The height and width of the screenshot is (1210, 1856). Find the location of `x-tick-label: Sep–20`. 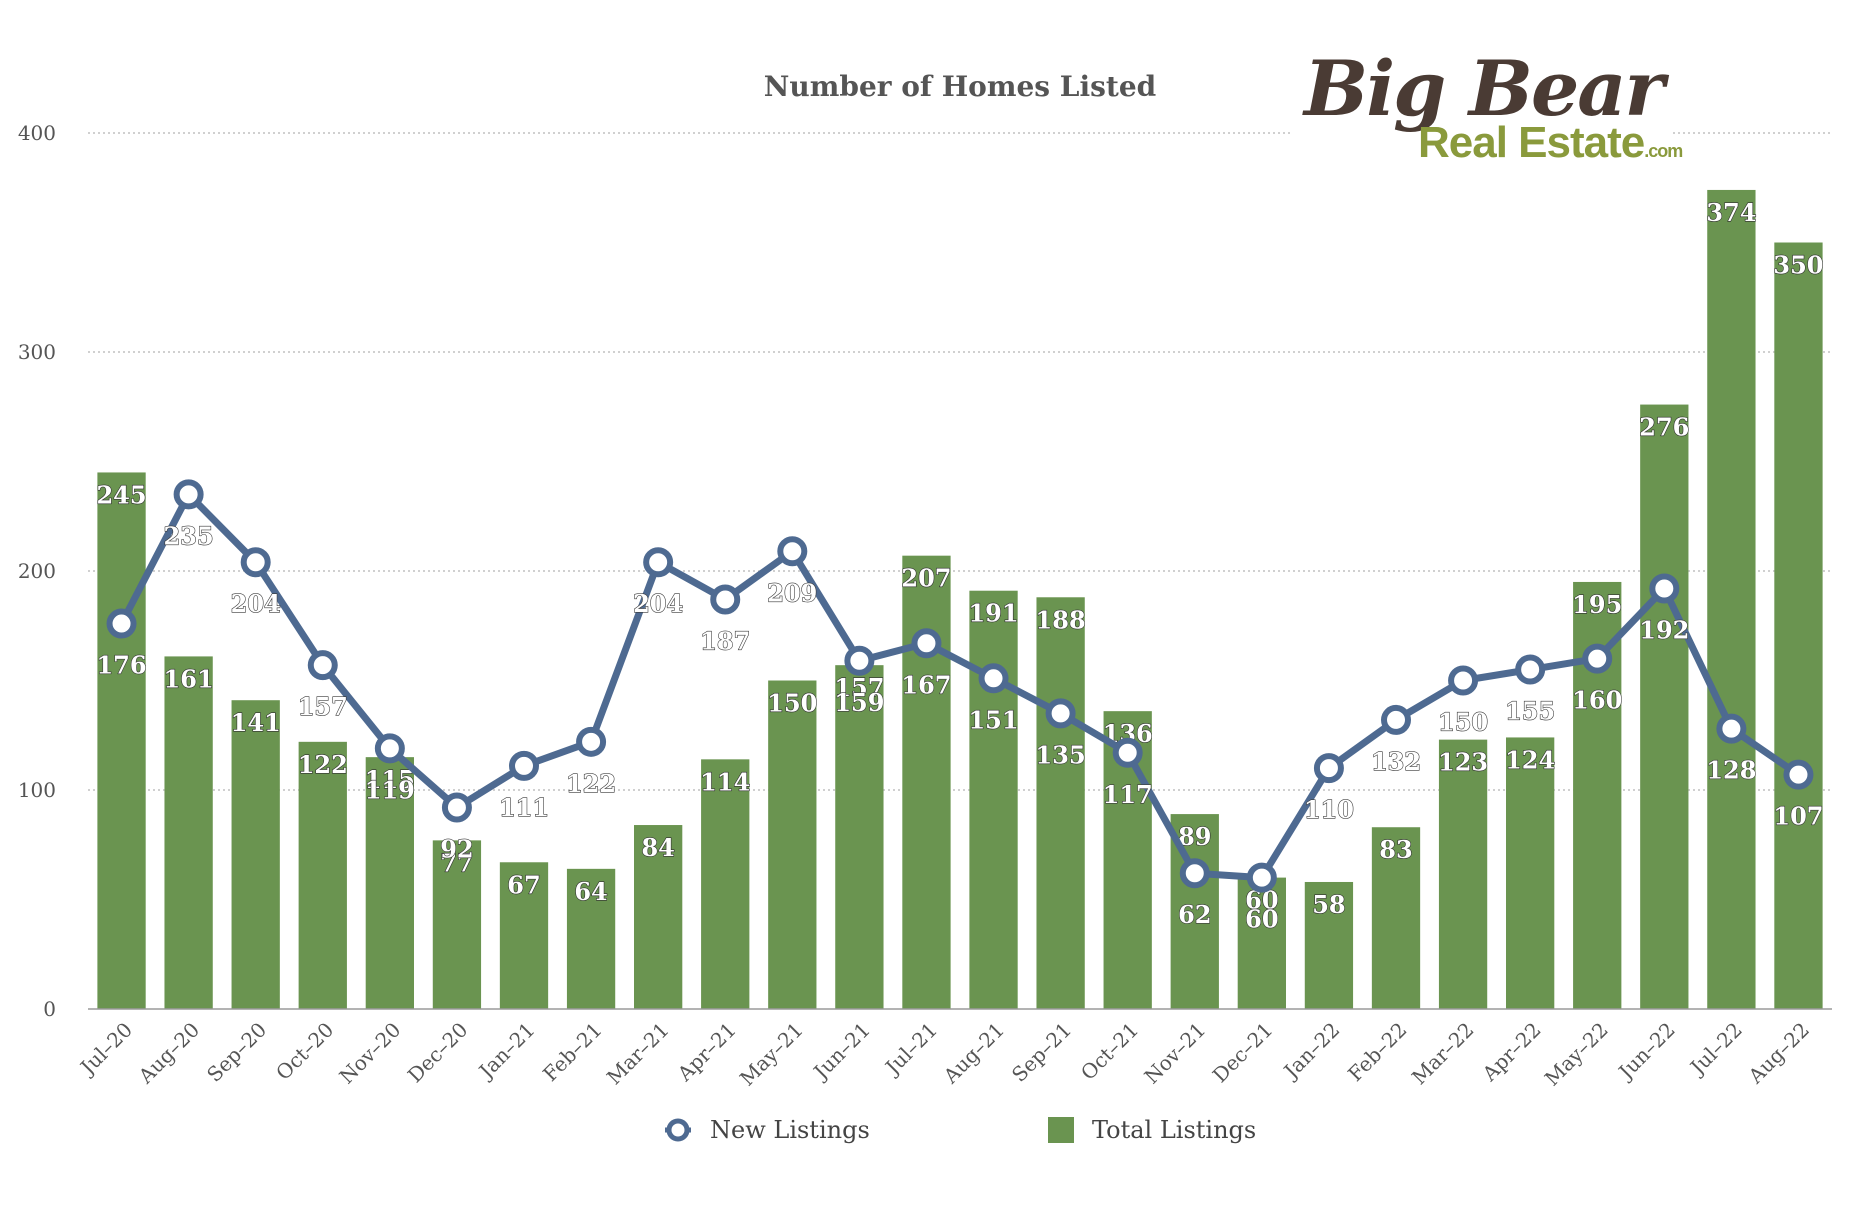

x-tick-label: Sep–20 is located at coordinates (236, 1052).